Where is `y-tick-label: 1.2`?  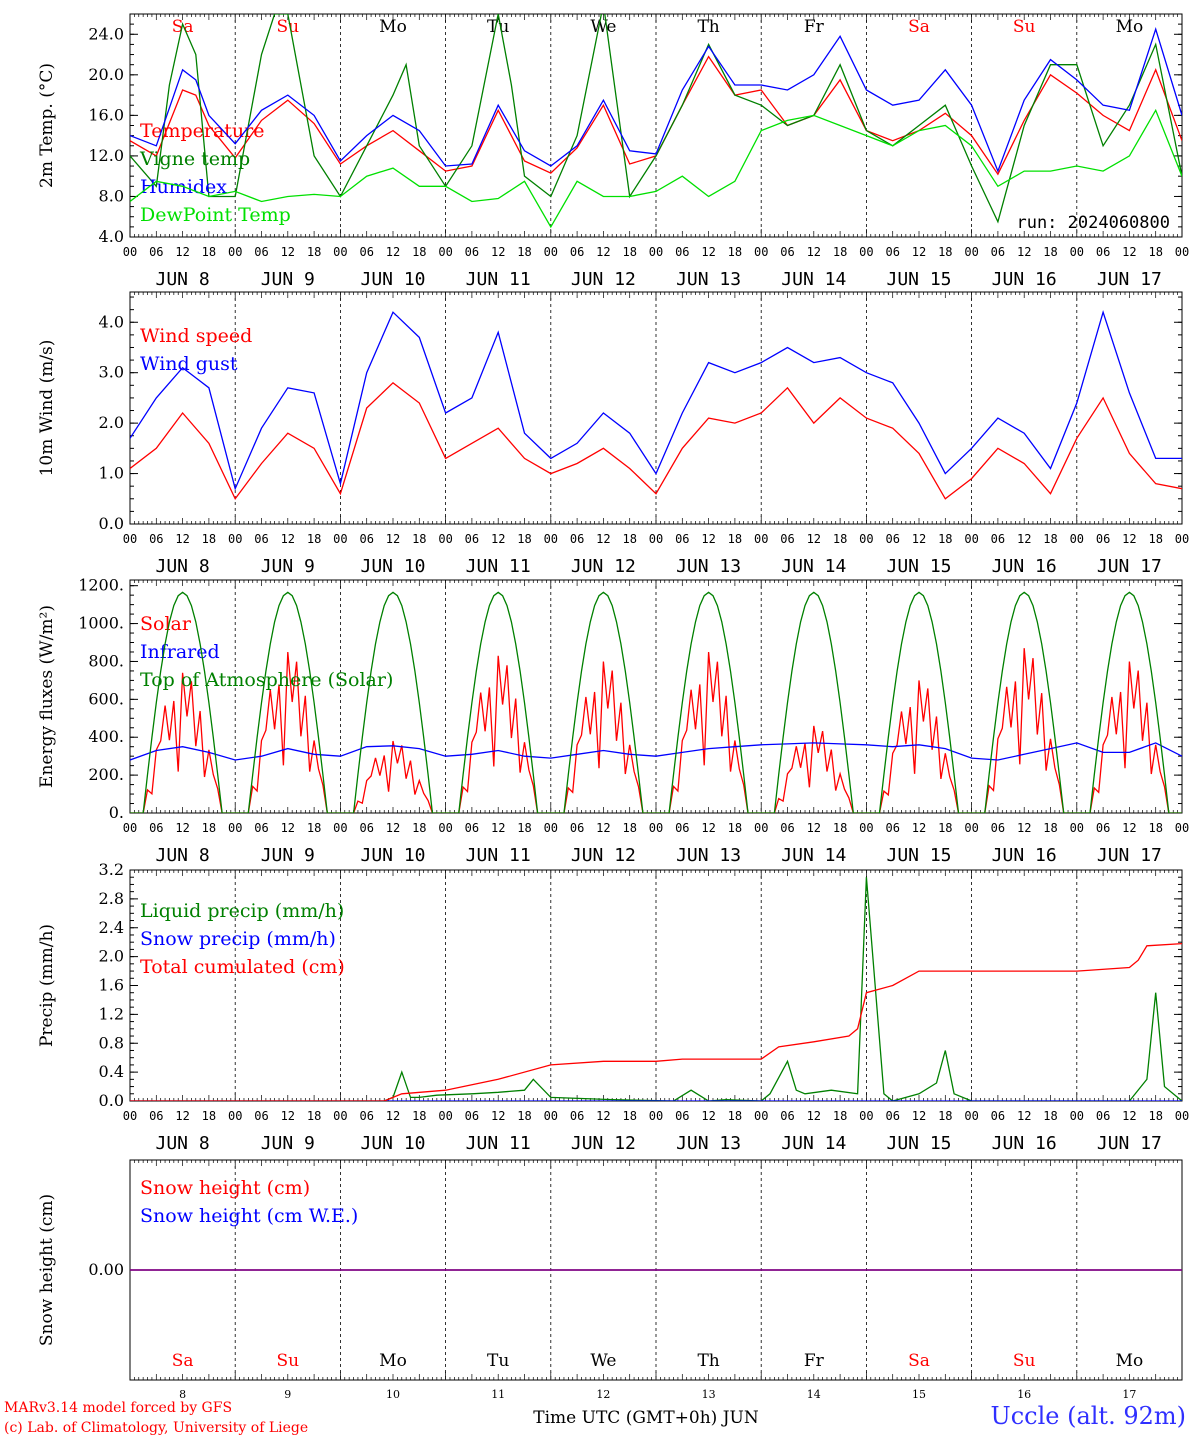
y-tick-label: 1.2 is located at coordinates (111, 1013).